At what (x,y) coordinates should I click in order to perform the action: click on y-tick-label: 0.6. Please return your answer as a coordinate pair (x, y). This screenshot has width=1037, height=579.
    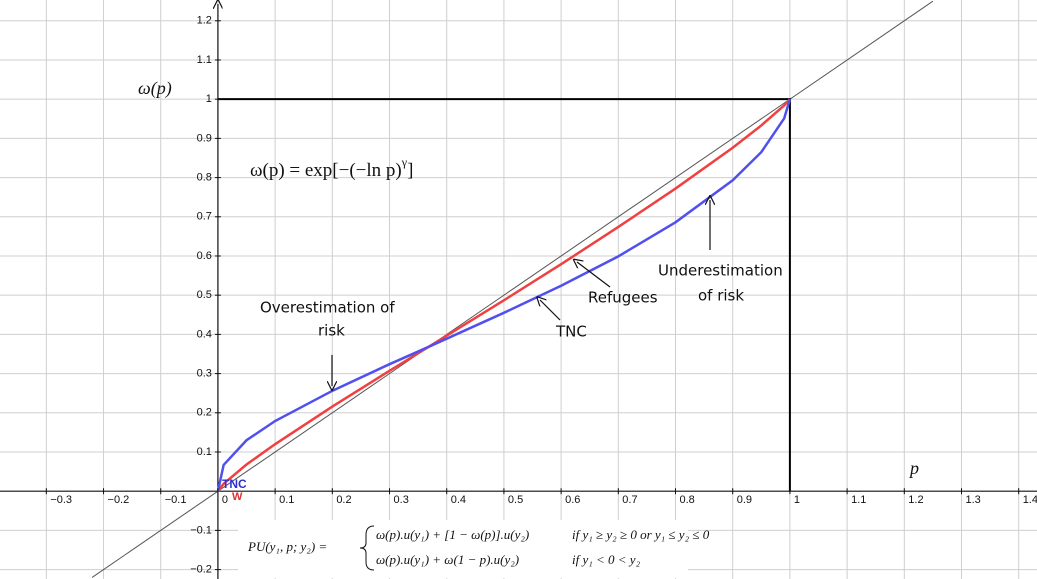
    Looking at the image, I should click on (204, 256).